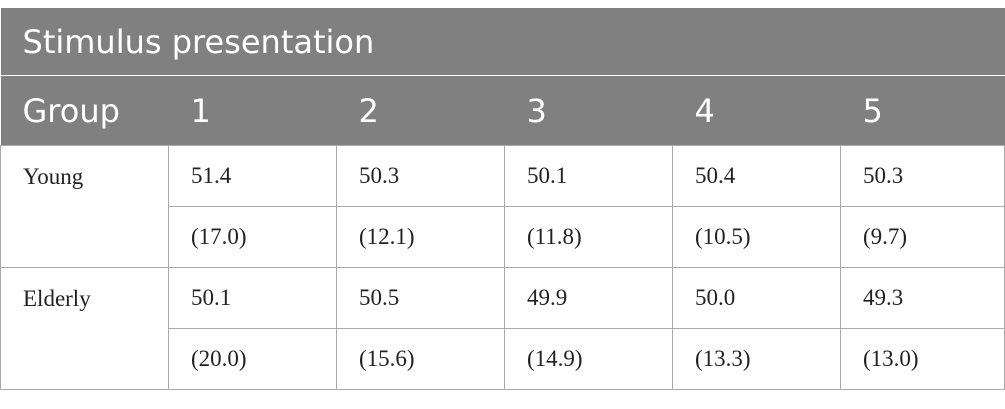 The height and width of the screenshot is (409, 1005). I want to click on sd-cell: (15.6), so click(420, 359).